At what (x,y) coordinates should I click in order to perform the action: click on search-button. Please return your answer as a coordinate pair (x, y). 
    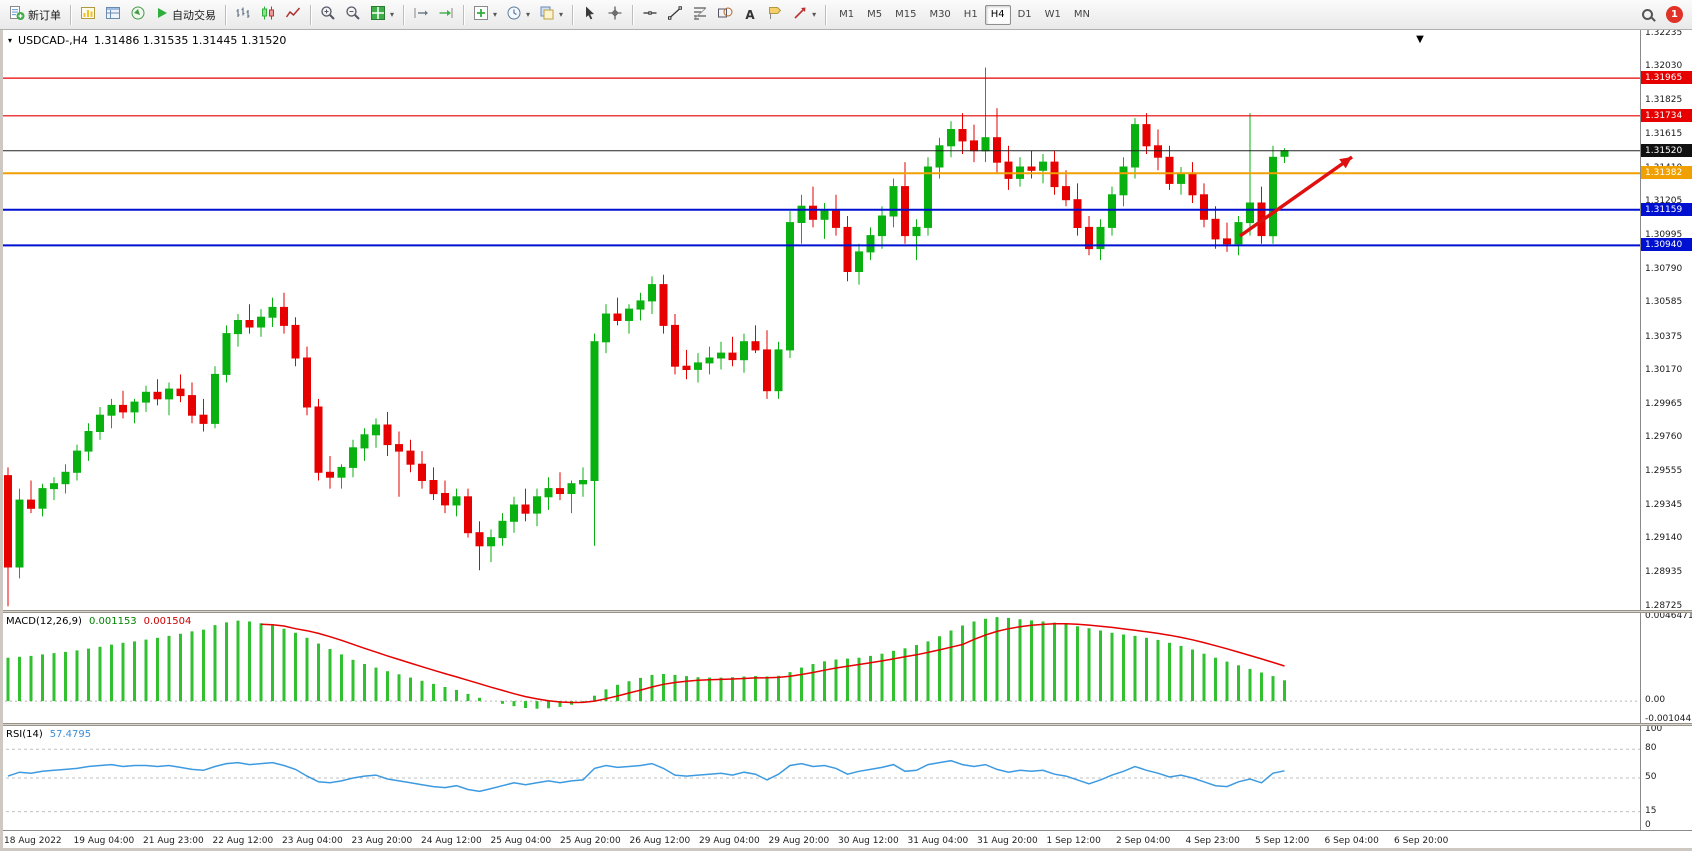
    Looking at the image, I should click on (1649, 15).